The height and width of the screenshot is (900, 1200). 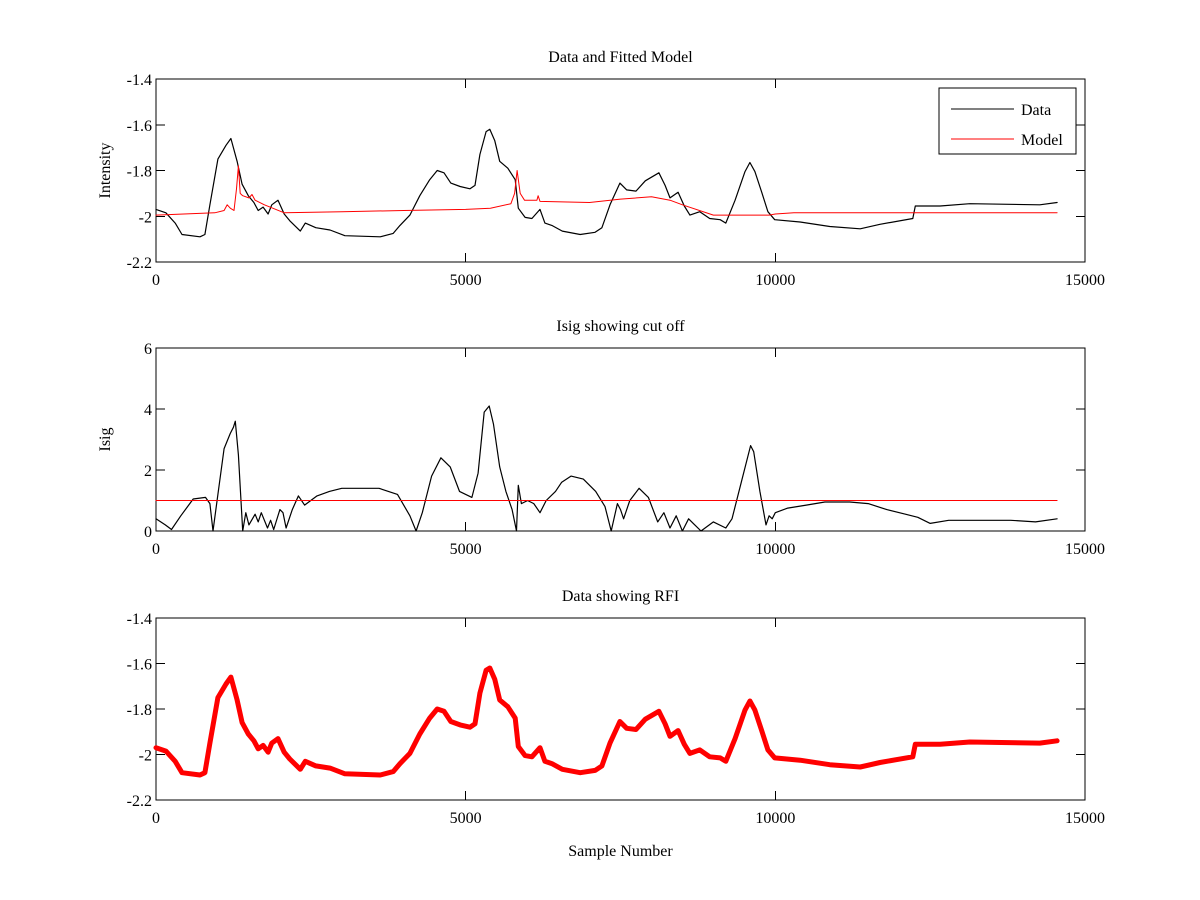 I want to click on series-line-data-rfi-flagged, so click(x=606, y=721).